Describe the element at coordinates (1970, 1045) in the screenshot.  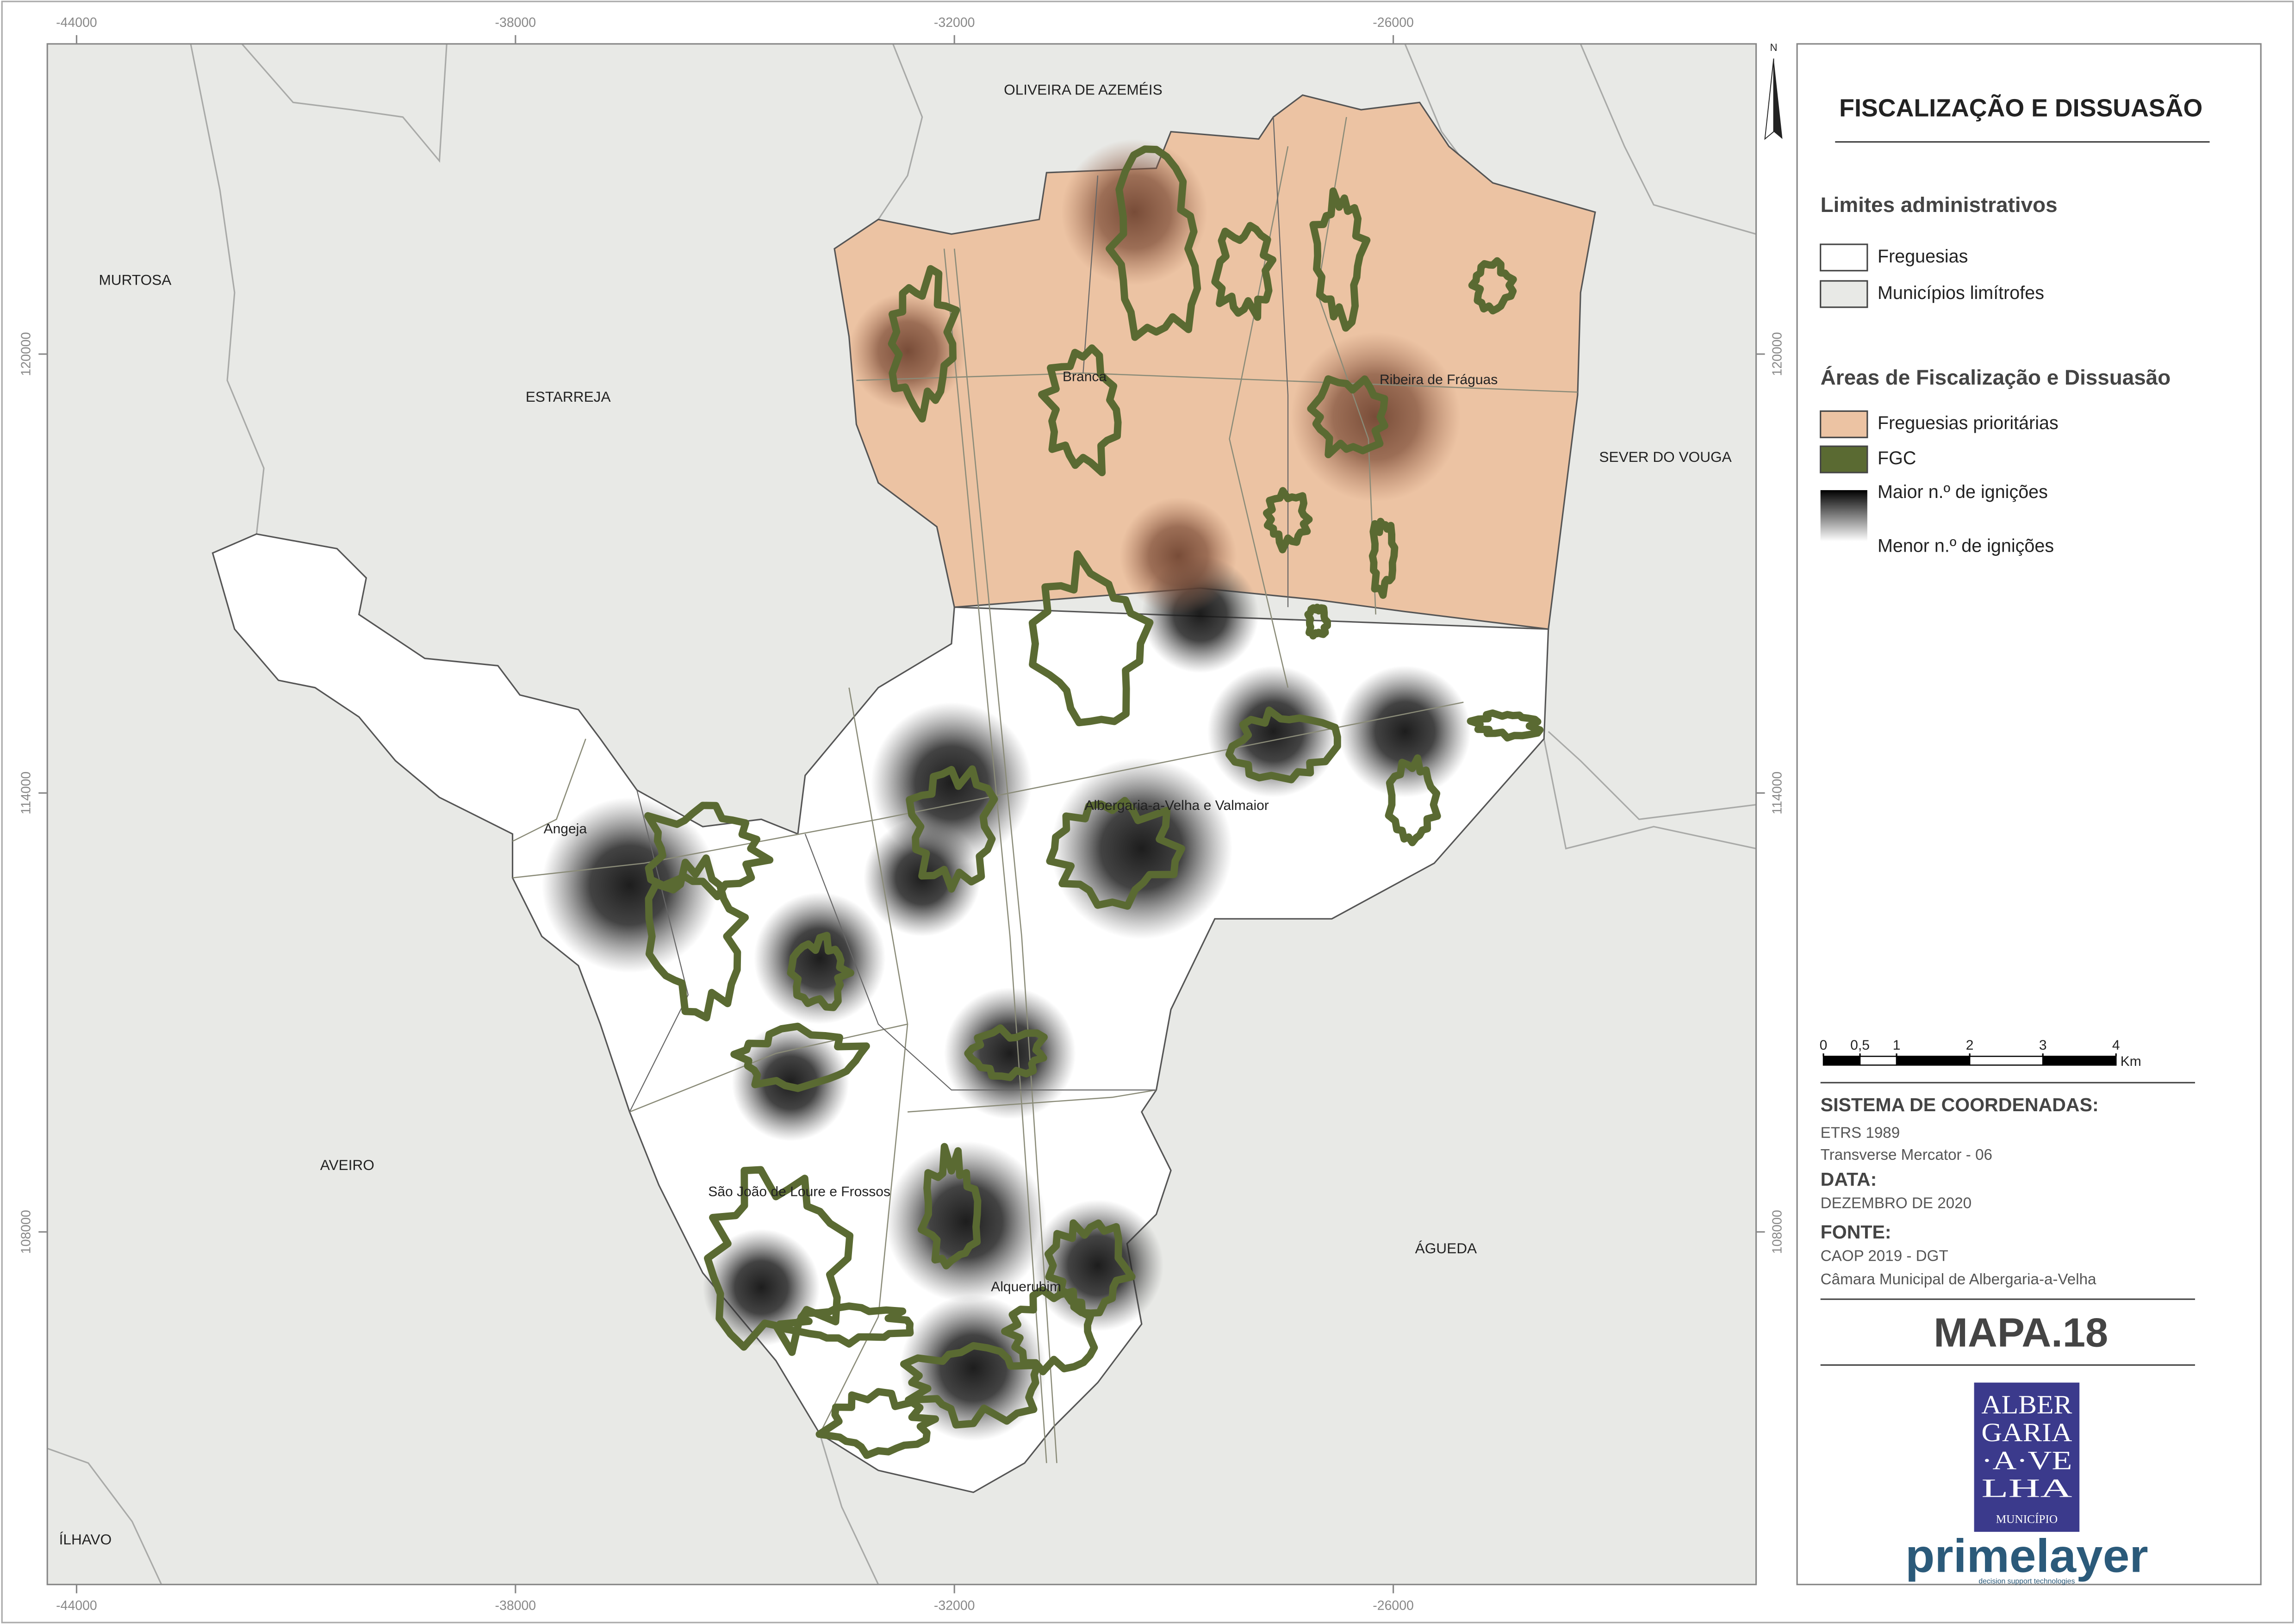
I see `scale-label: 2` at that location.